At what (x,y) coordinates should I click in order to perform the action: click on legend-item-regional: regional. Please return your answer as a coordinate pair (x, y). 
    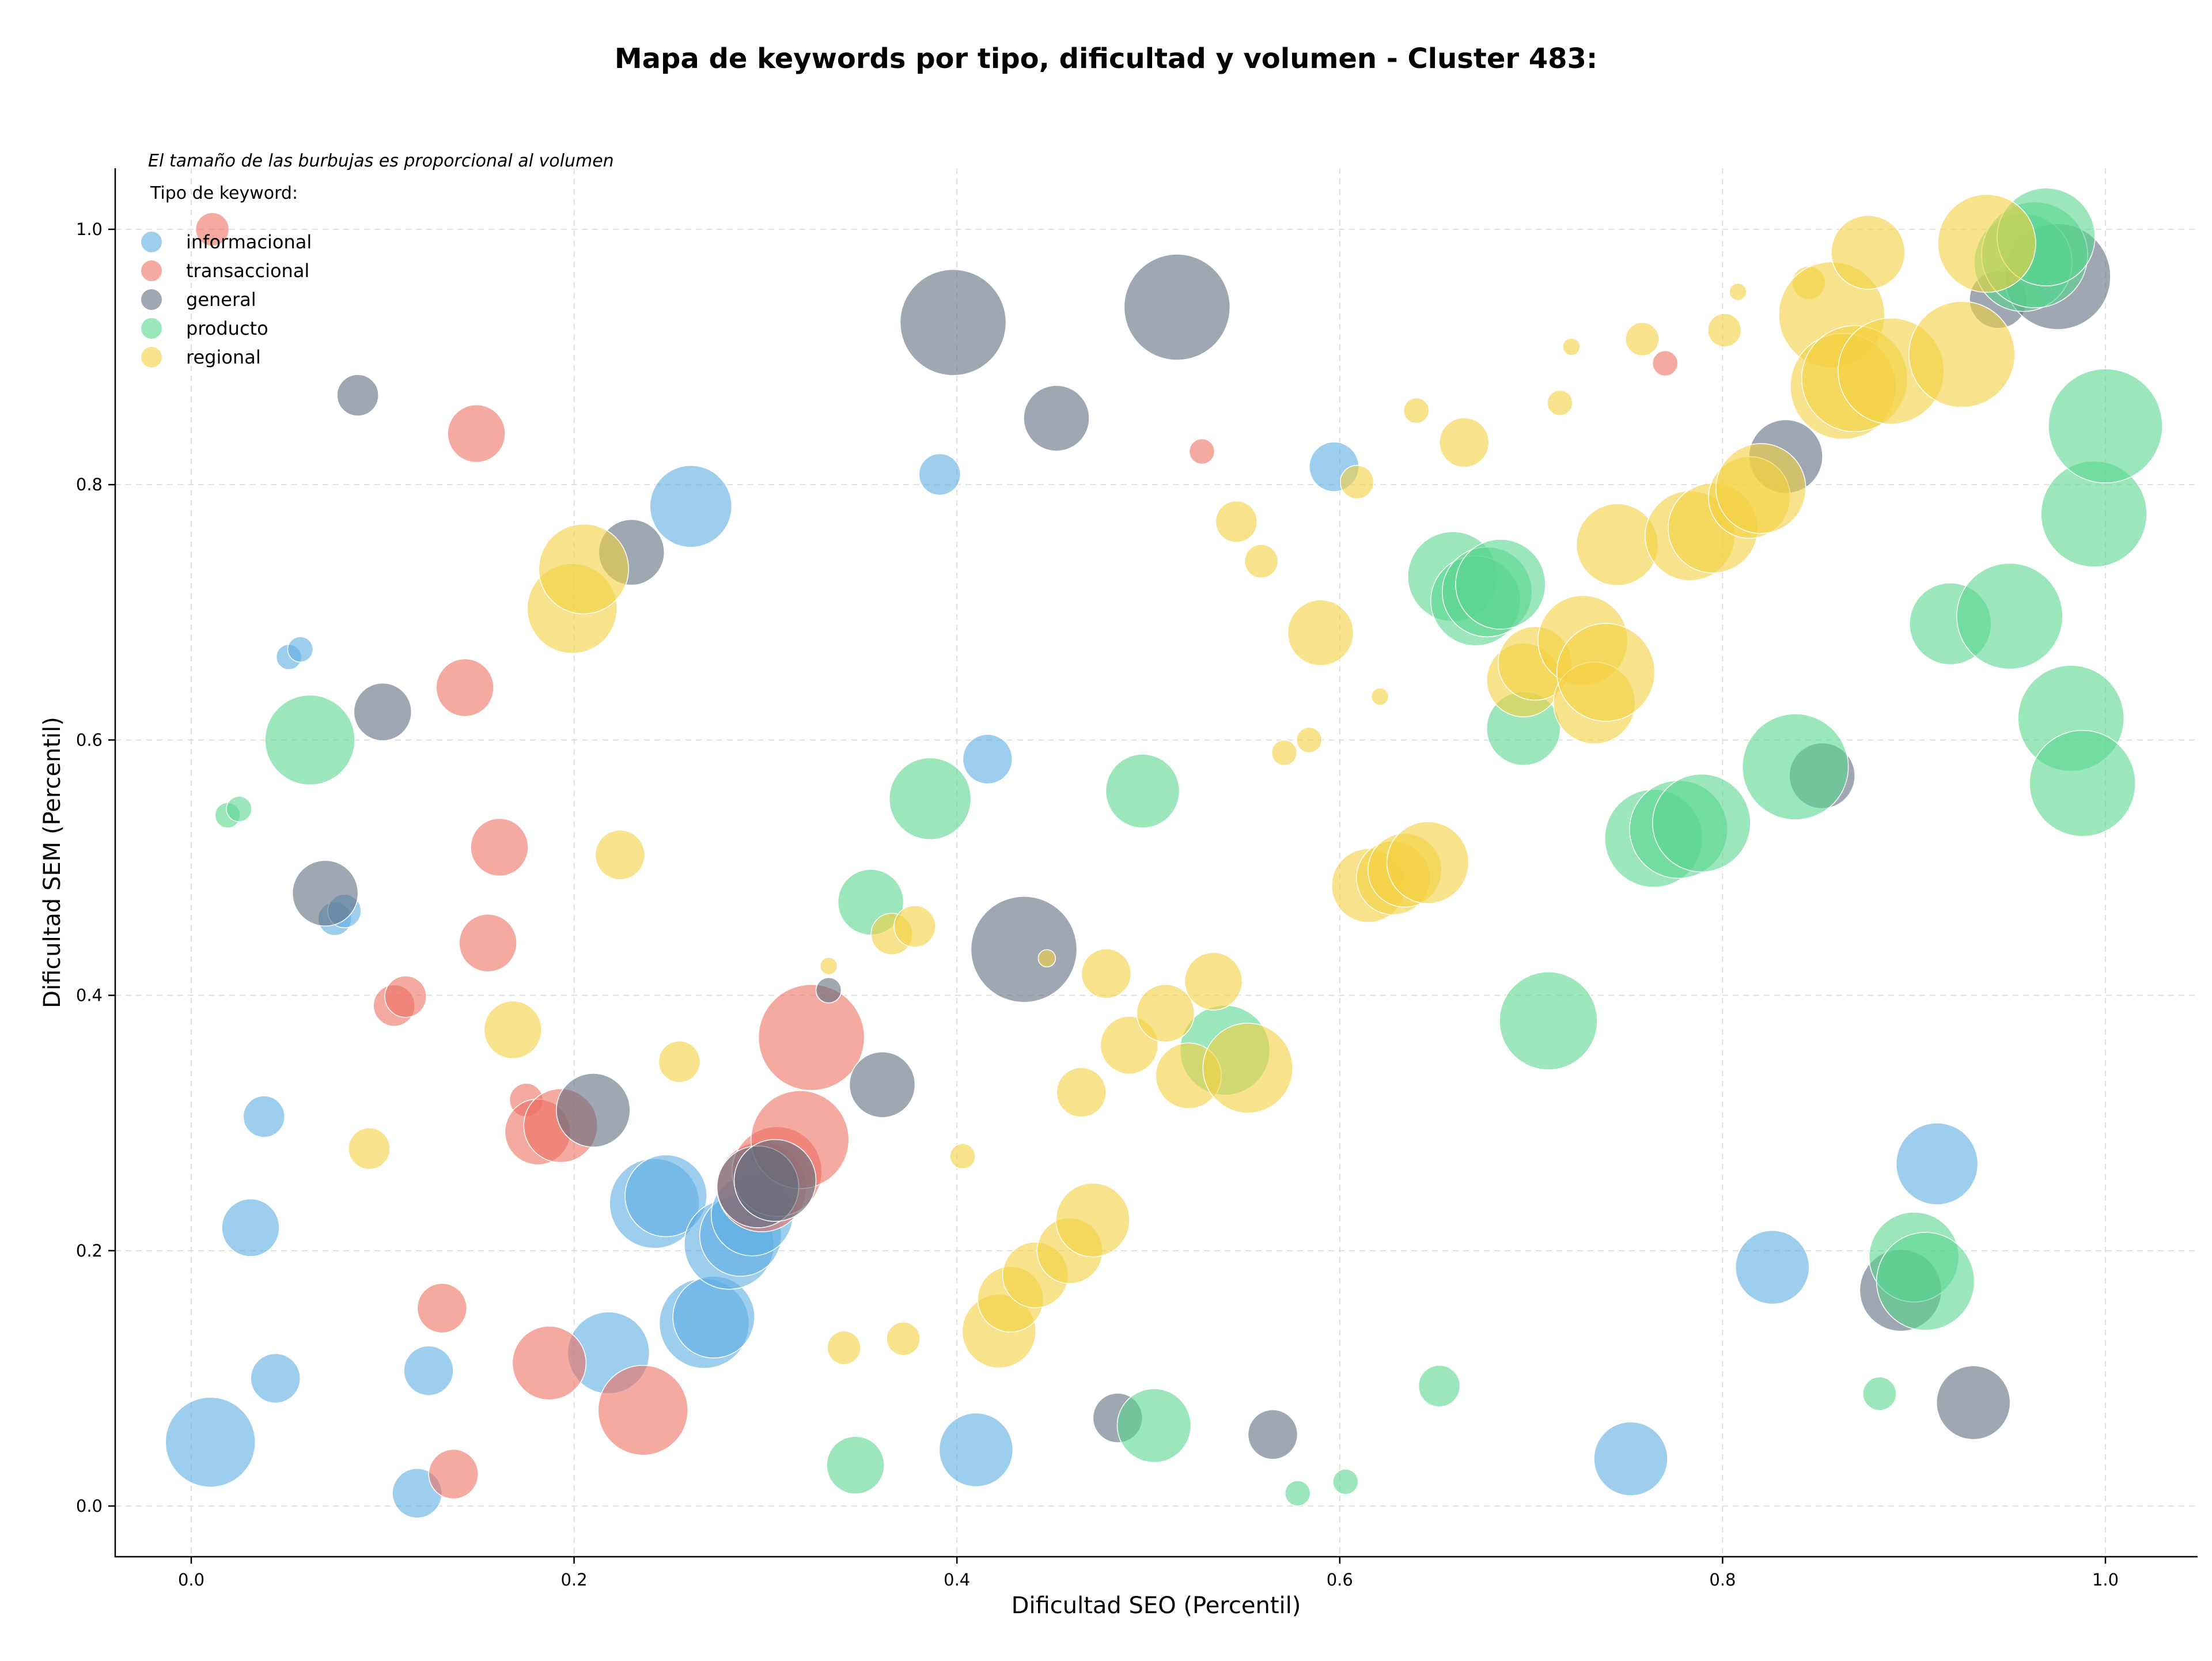
    Looking at the image, I should click on (201, 357).